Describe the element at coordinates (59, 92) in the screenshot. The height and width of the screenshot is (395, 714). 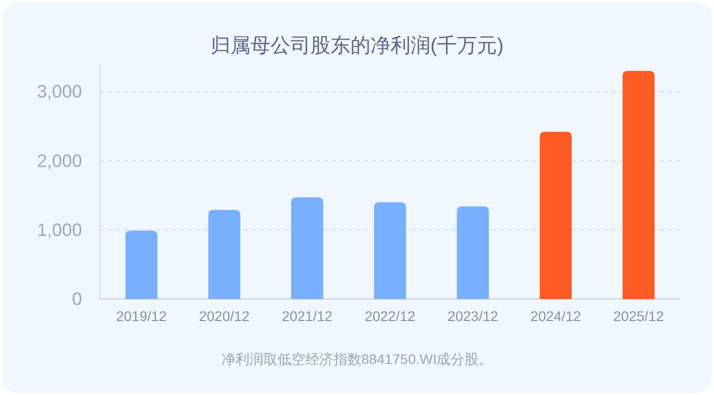
I see `y-tick-label: 3,000` at that location.